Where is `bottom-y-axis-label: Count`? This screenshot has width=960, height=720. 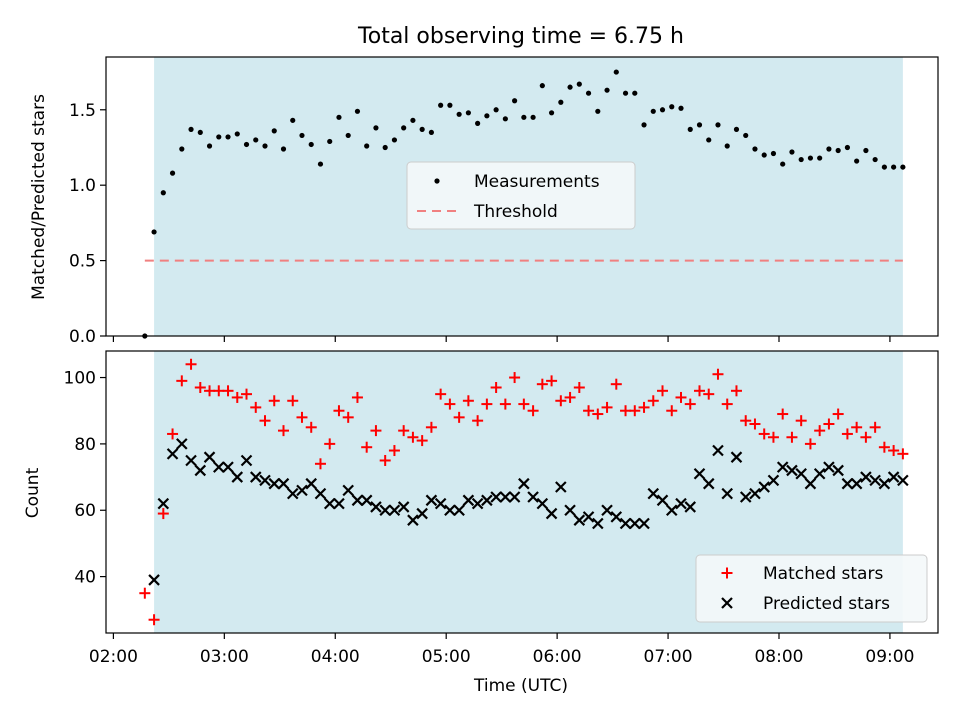
bottom-y-axis-label: Count is located at coordinates (33, 492).